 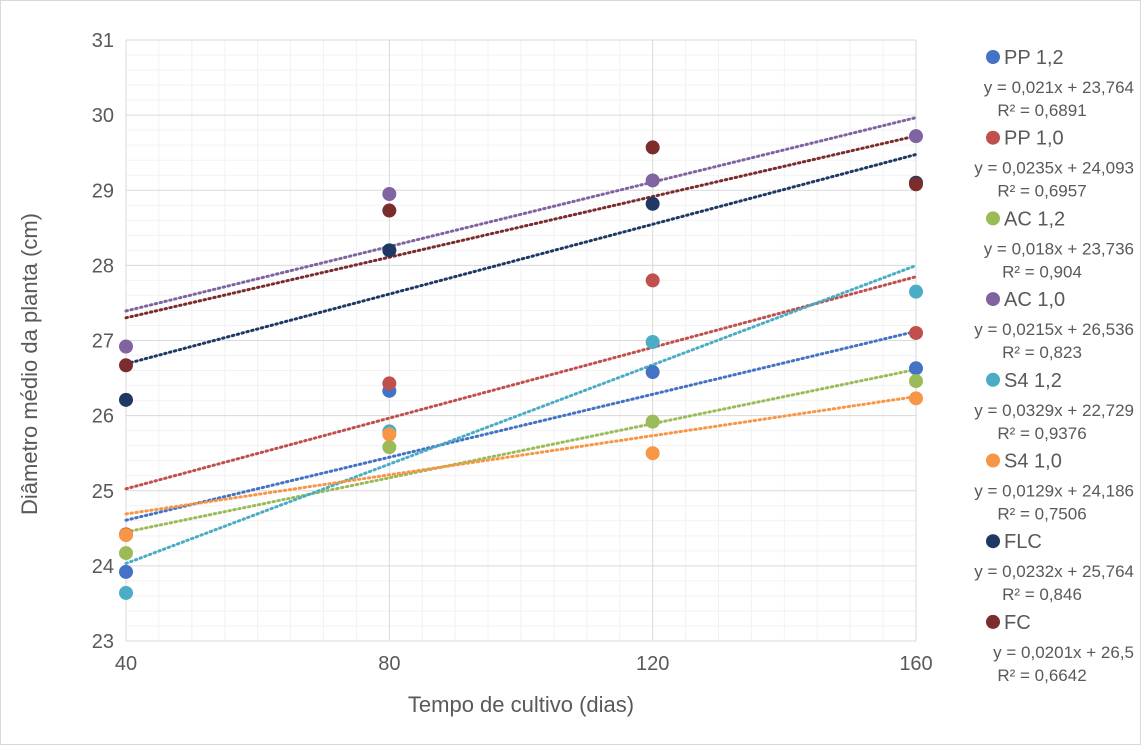 What do you see at coordinates (524, 664) in the screenshot?
I see `x-tick-labels: 40 80 120 160` at bounding box center [524, 664].